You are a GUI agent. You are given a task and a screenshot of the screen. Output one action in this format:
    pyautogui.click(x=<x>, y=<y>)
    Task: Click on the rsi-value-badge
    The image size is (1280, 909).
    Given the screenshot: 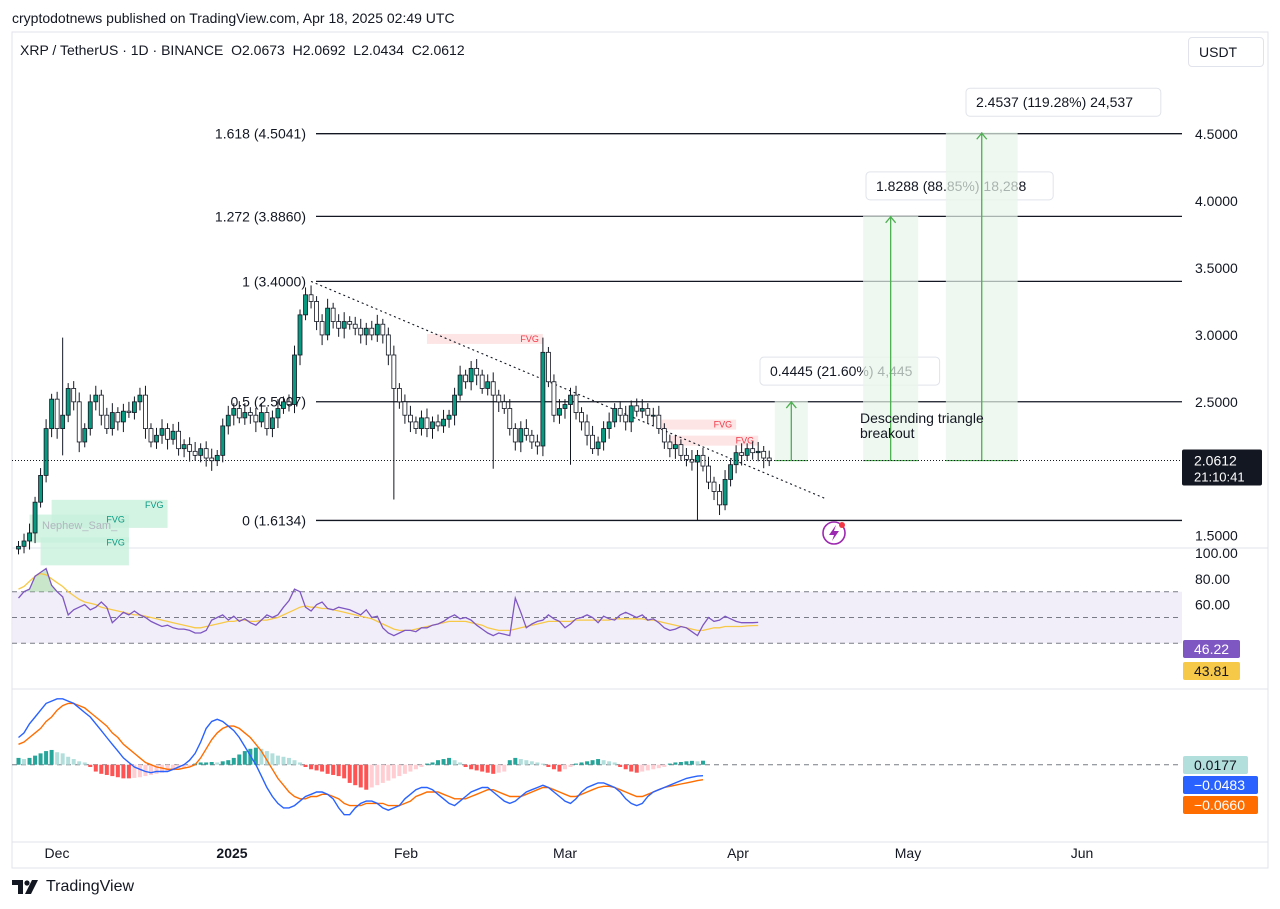 What is the action you would take?
    pyautogui.click(x=1211, y=649)
    